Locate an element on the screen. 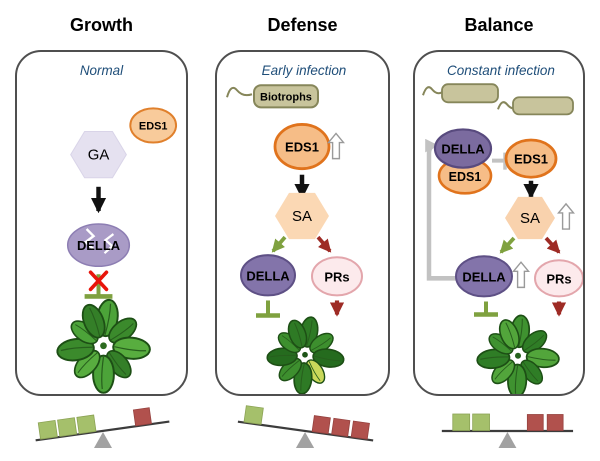  complex-della-label: DELLA is located at coordinates (463, 149).